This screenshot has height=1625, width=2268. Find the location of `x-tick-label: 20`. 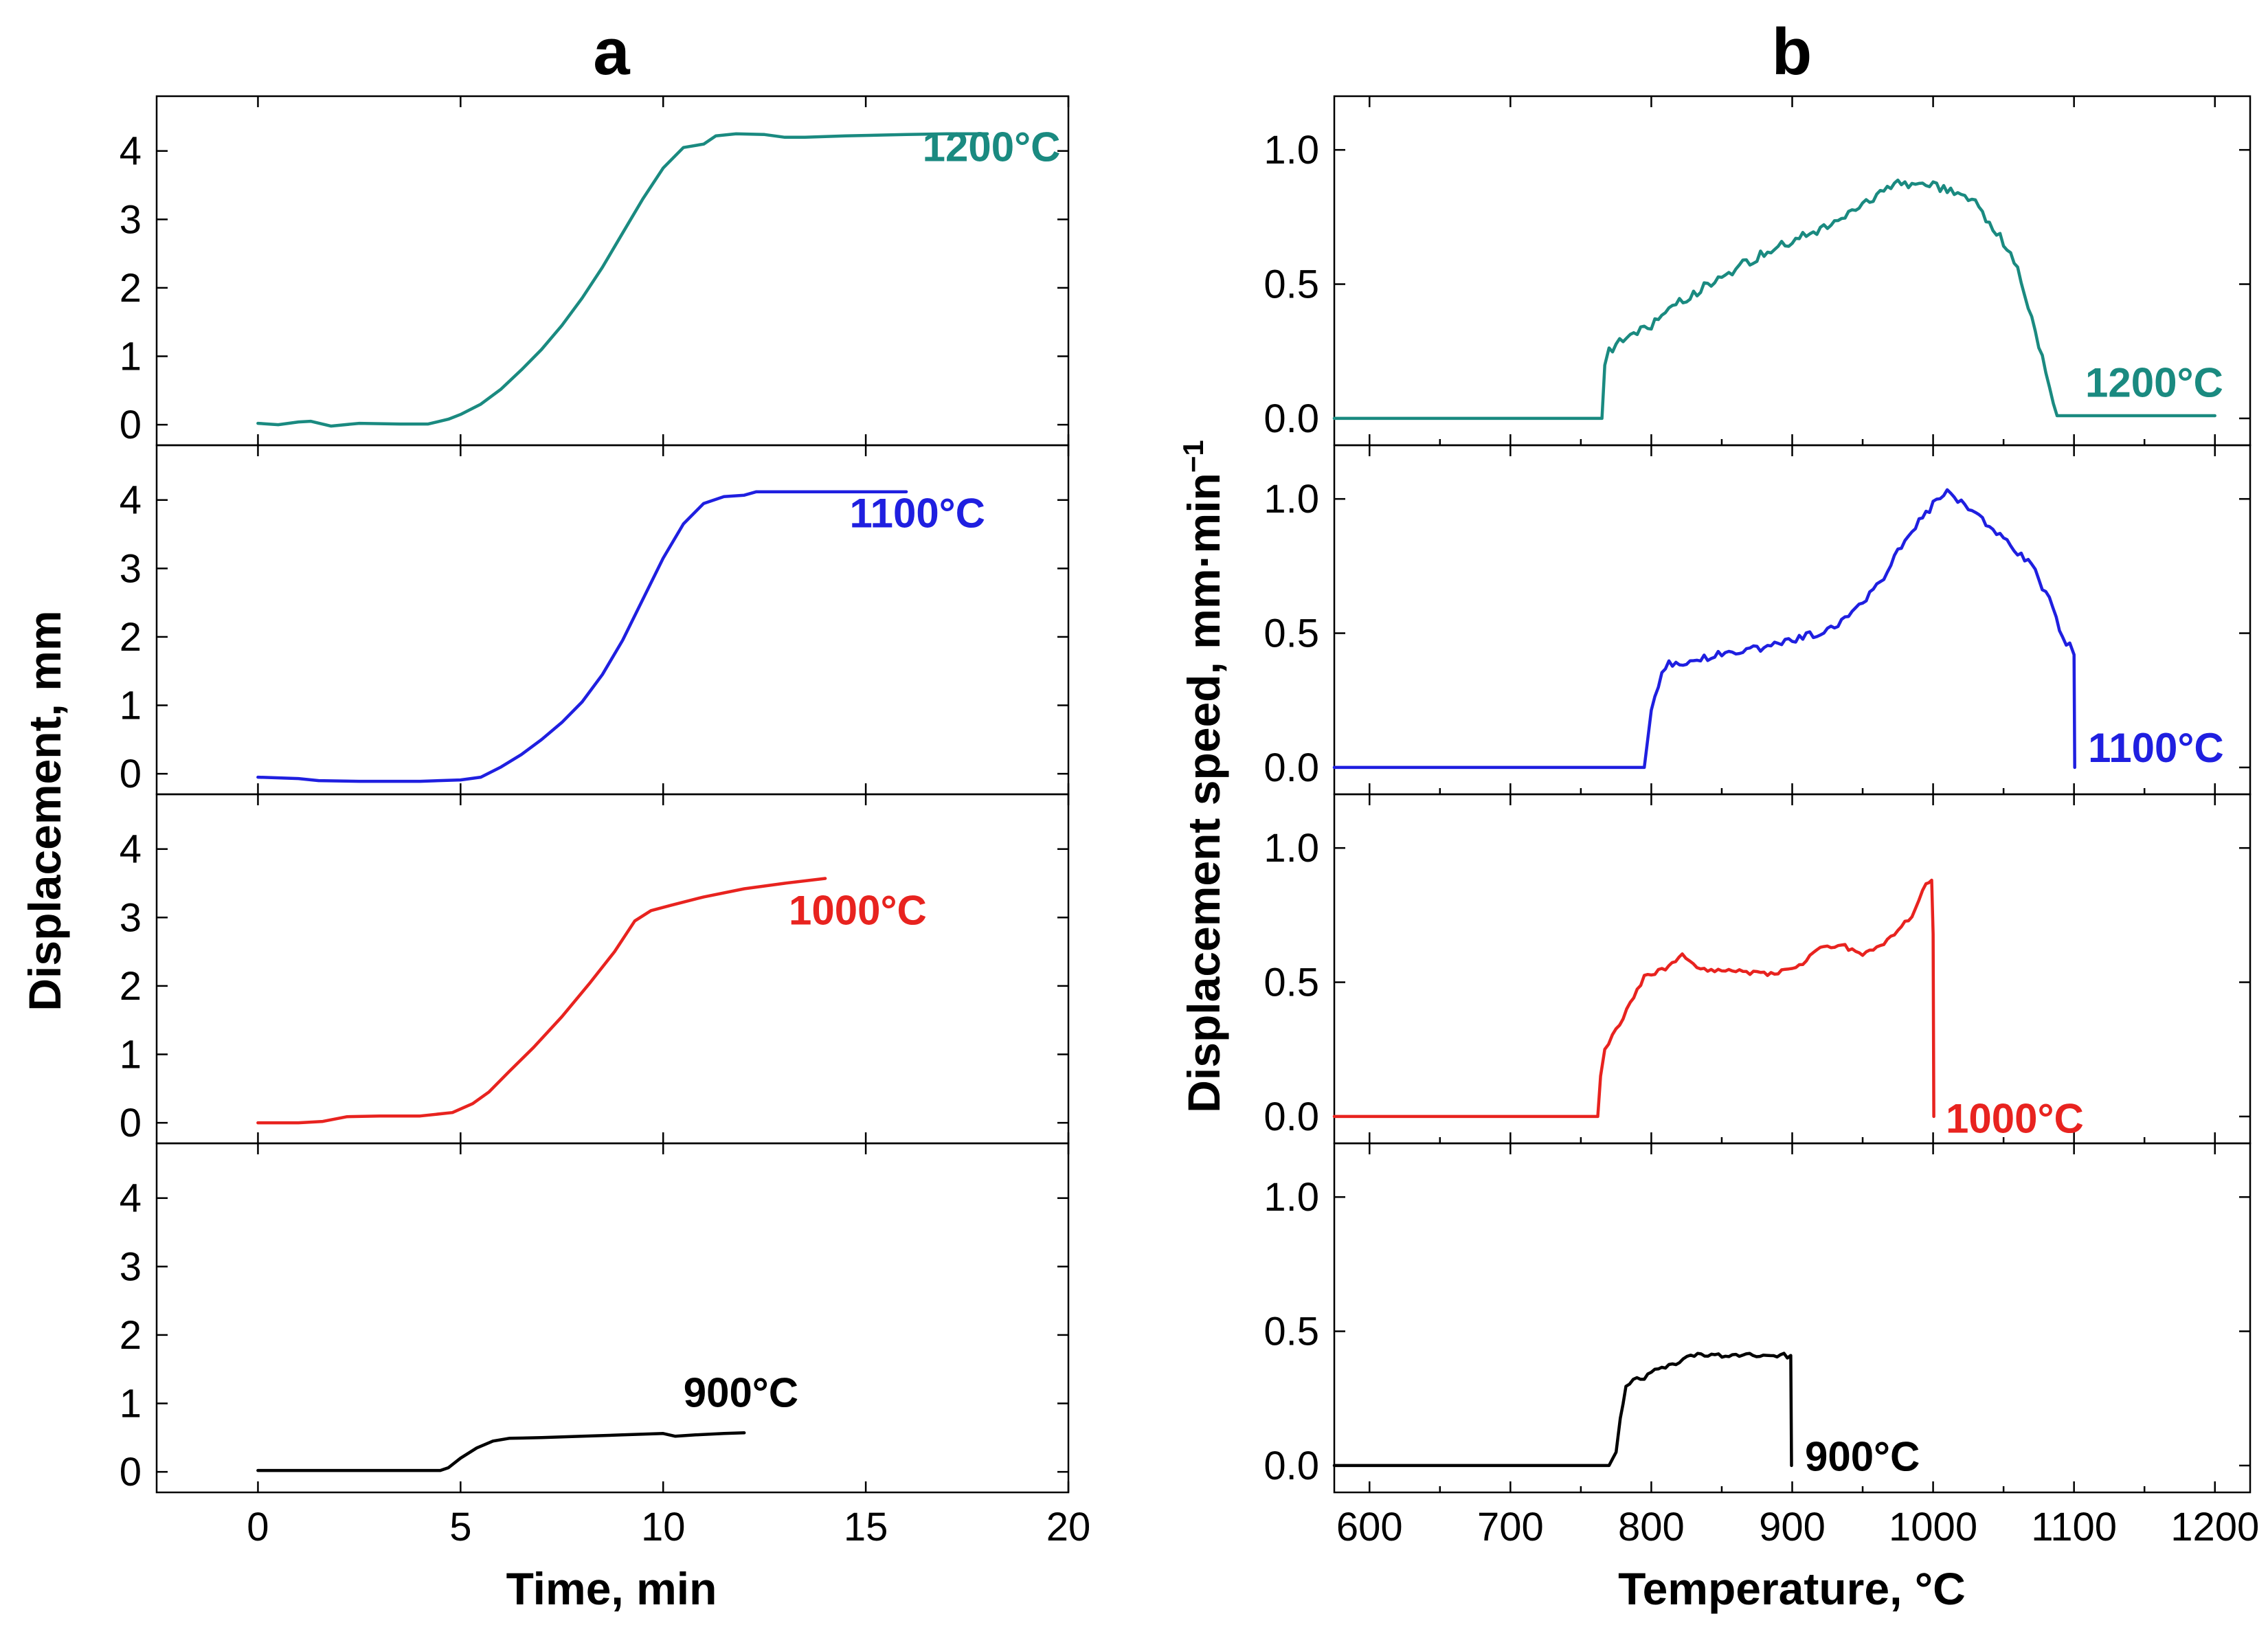

x-tick-label: 20 is located at coordinates (1068, 1527).